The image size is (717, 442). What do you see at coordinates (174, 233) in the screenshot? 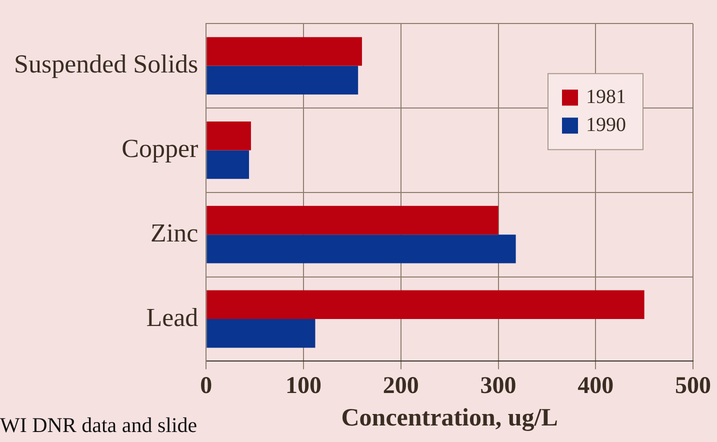
I see `y-tick-label: Zinc` at bounding box center [174, 233].